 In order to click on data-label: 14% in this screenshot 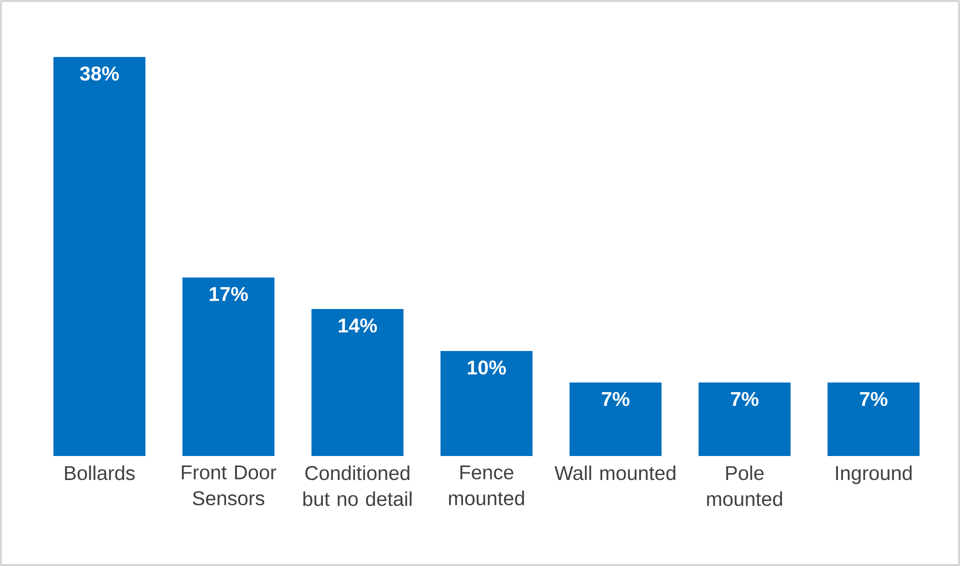, I will do `click(357, 325)`.